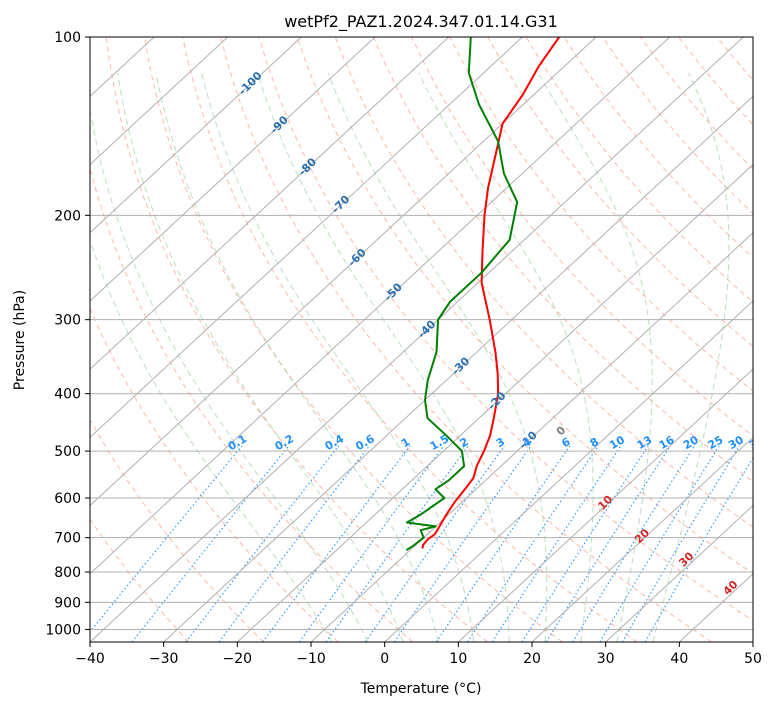 Image resolution: width=775 pixels, height=708 pixels. I want to click on x-tick-label: −20, so click(238, 659).